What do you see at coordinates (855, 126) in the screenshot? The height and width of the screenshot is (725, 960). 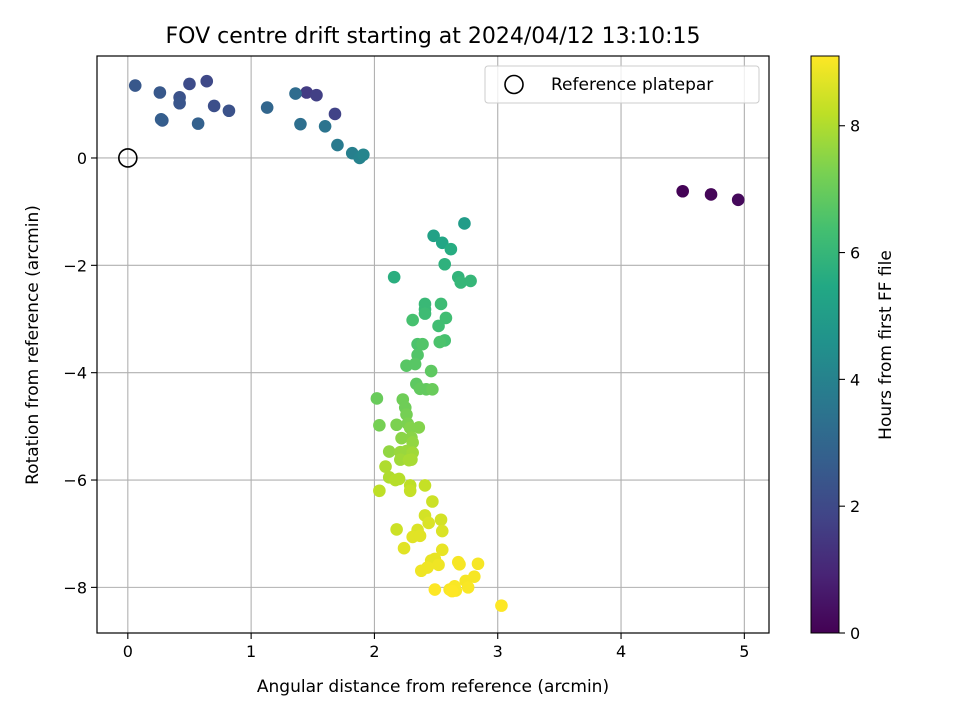 I see `colorbar-tick-label: 8` at bounding box center [855, 126].